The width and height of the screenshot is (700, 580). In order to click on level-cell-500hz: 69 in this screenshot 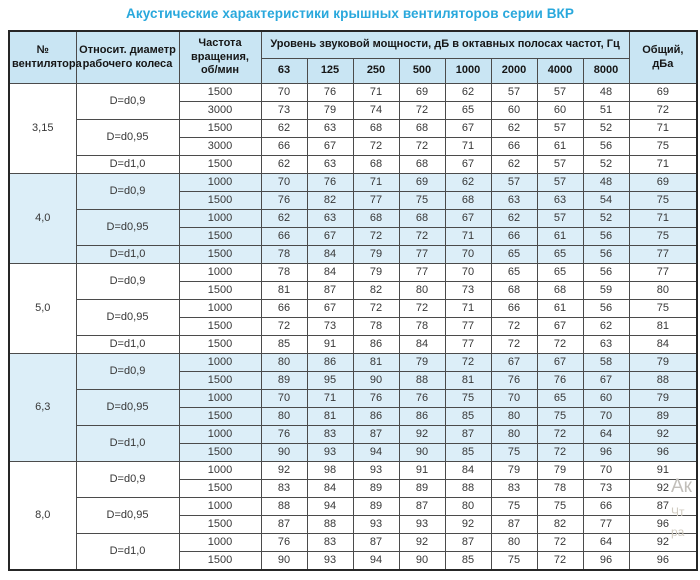, I will do `click(422, 182)`.